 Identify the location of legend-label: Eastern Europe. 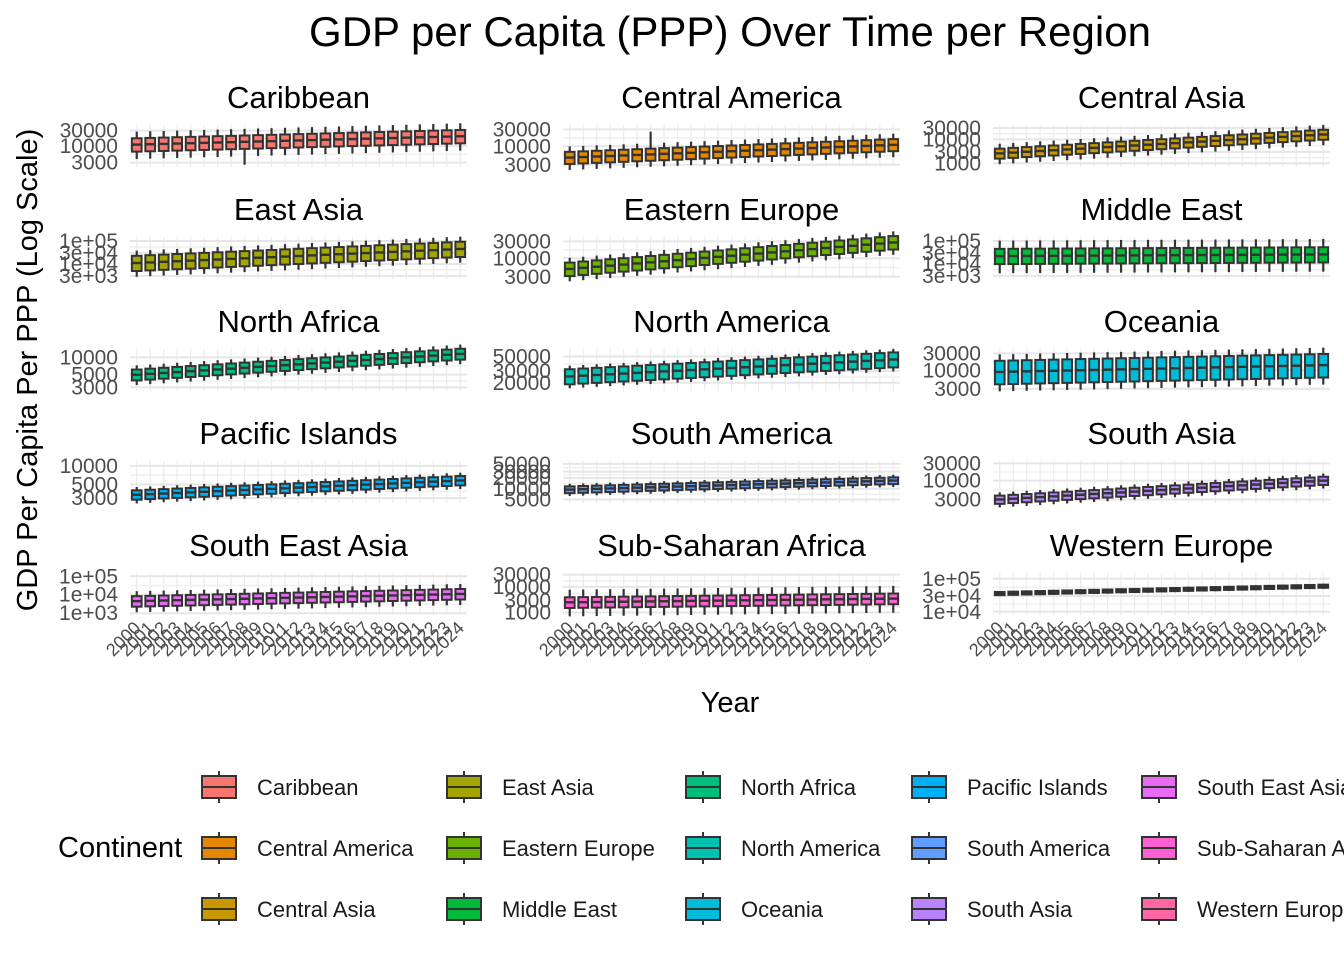
(578, 848).